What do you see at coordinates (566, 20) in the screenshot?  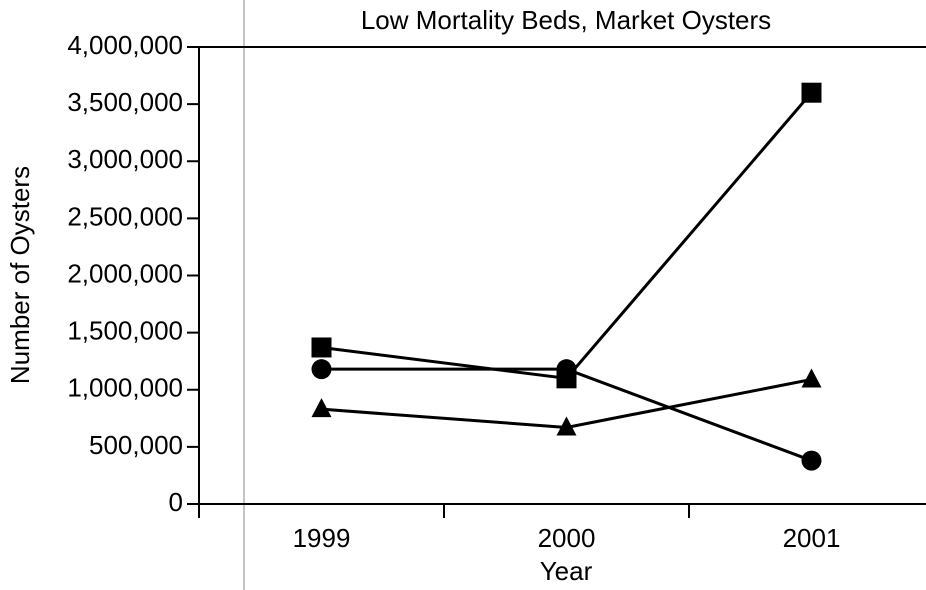 I see `chart-title: Low Mortality Beds, Market Oysters` at bounding box center [566, 20].